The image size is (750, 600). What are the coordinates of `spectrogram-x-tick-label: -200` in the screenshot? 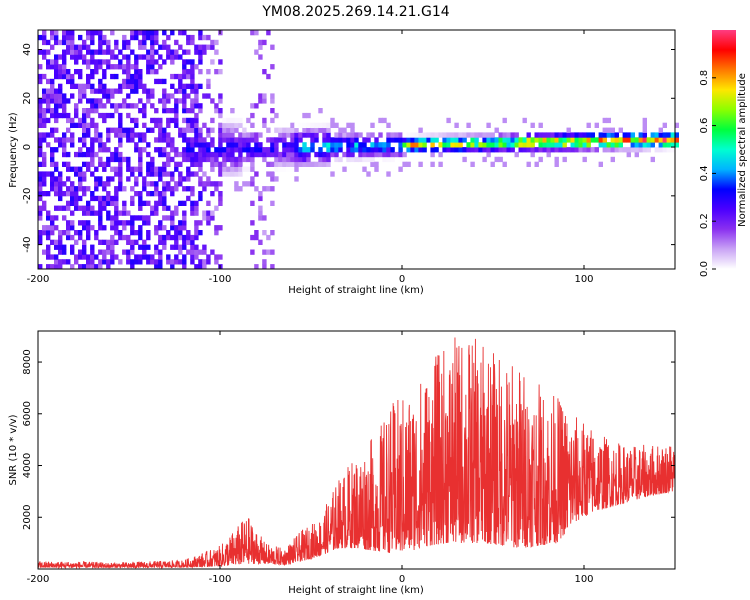 It's located at (38, 279).